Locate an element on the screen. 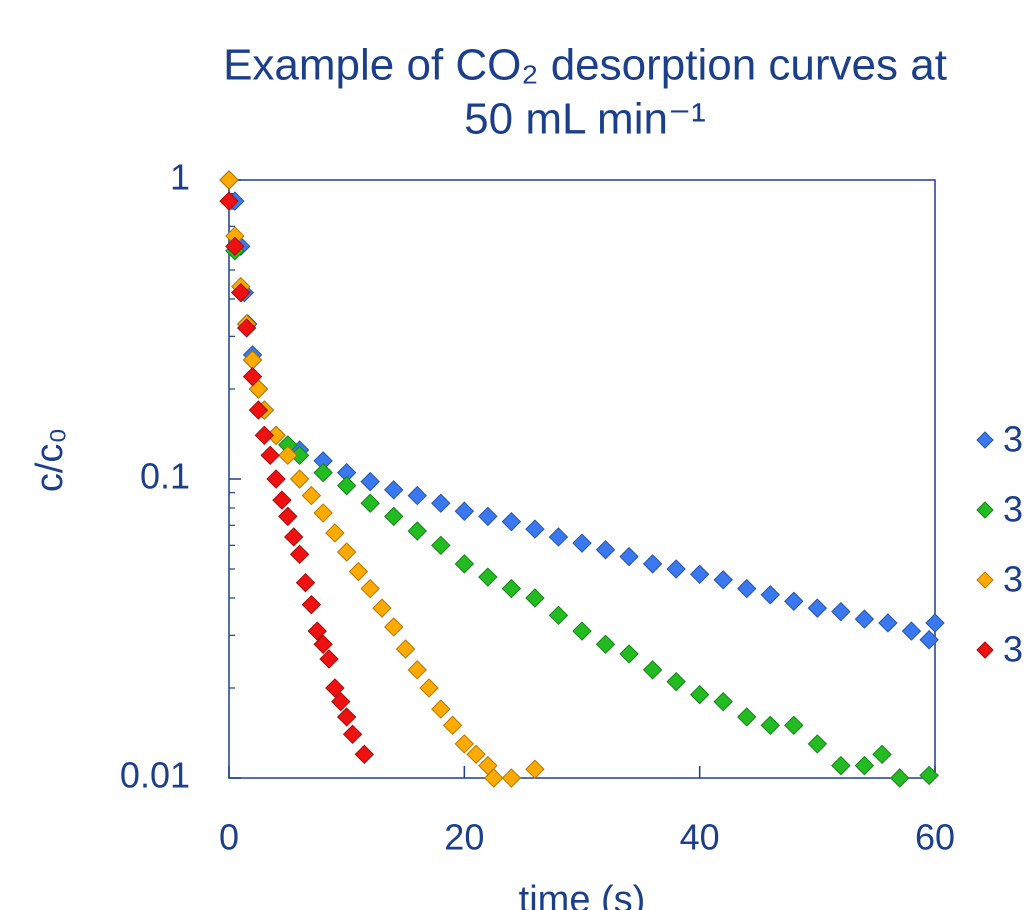 Image resolution: width=1031 pixels, height=910 pixels. y-tick-label: 0.1 is located at coordinates (165, 476).